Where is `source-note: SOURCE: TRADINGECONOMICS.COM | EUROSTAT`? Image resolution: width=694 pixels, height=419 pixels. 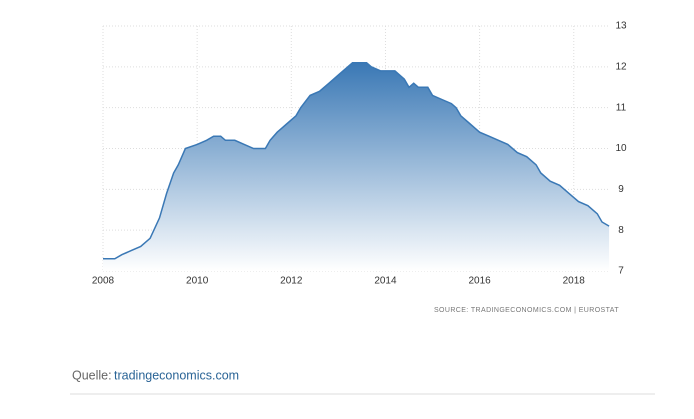 source-note: SOURCE: TRADINGECONOMICS.COM | EUROSTAT is located at coordinates (526, 310).